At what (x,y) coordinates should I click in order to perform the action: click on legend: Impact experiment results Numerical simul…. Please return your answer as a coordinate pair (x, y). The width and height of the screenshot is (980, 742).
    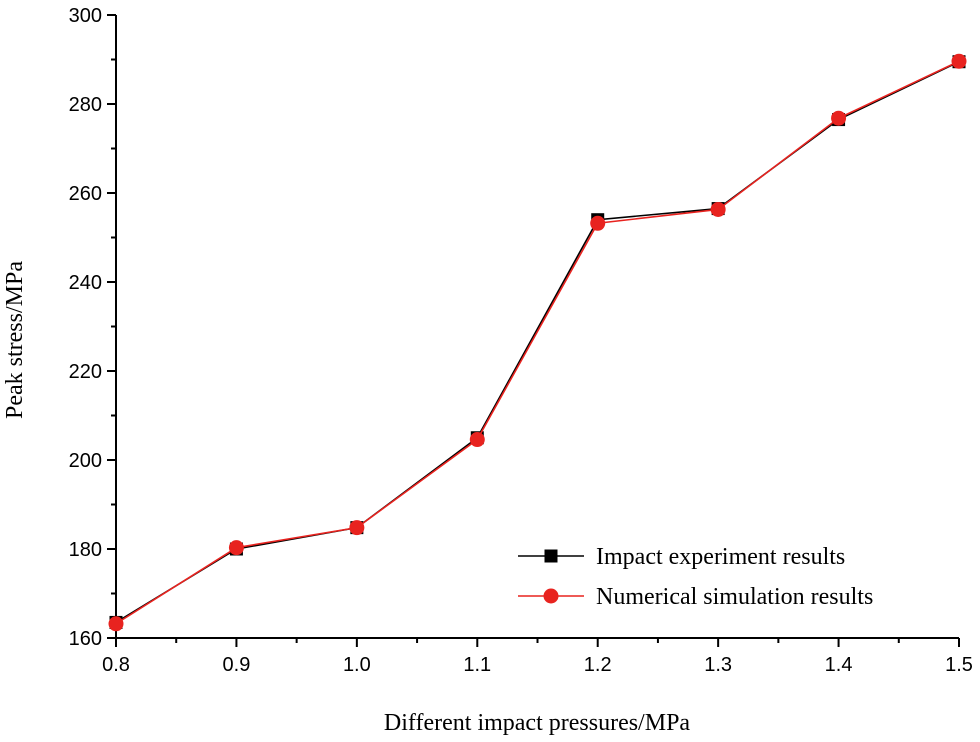
    Looking at the image, I should click on (695, 577).